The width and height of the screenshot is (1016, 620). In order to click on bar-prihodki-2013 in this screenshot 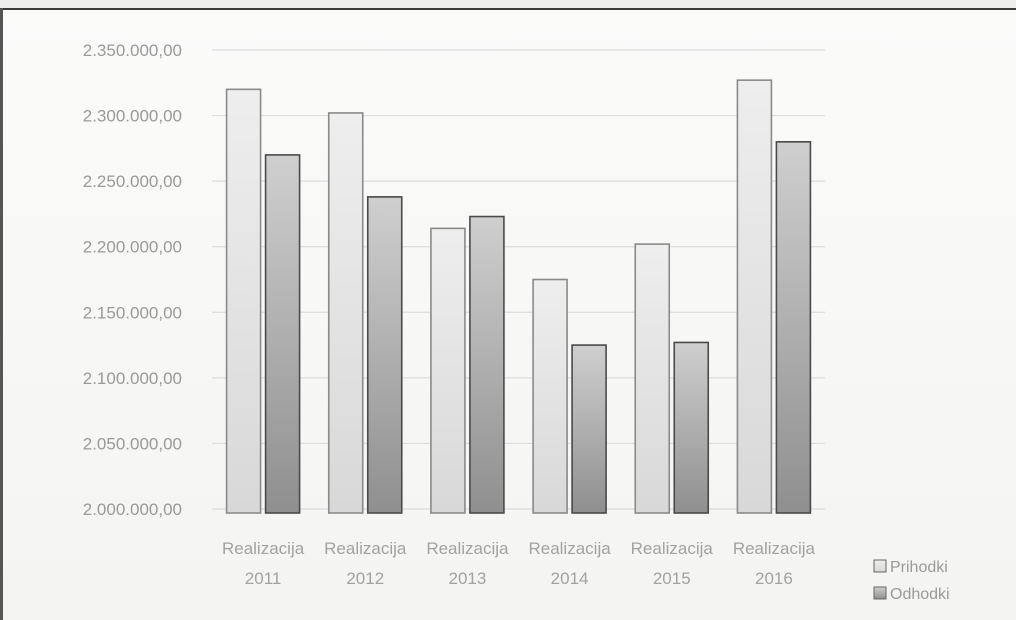, I will do `click(448, 370)`.